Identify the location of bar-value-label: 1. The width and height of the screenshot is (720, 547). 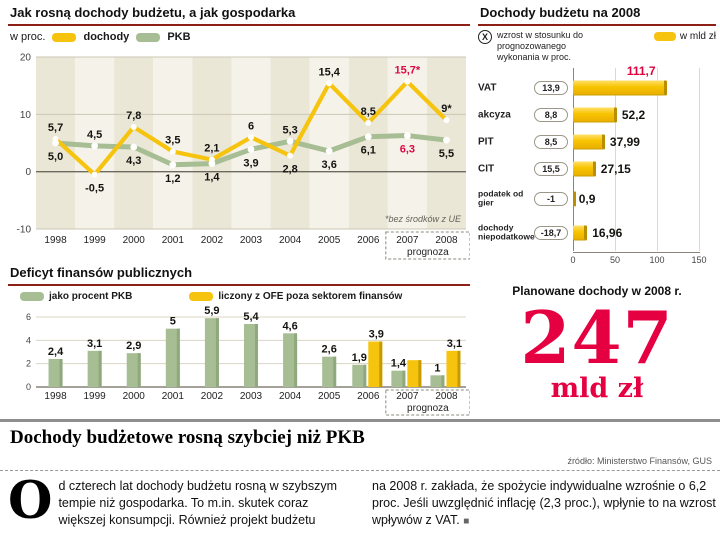
(437, 368).